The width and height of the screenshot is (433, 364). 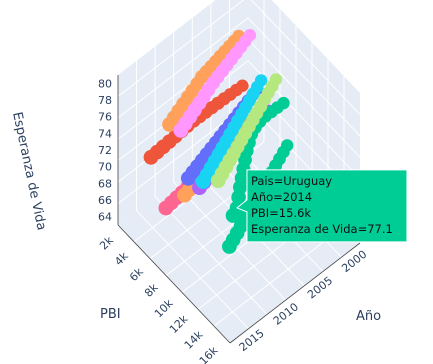 What do you see at coordinates (105, 100) in the screenshot?
I see `z-tick-label: 78` at bounding box center [105, 100].